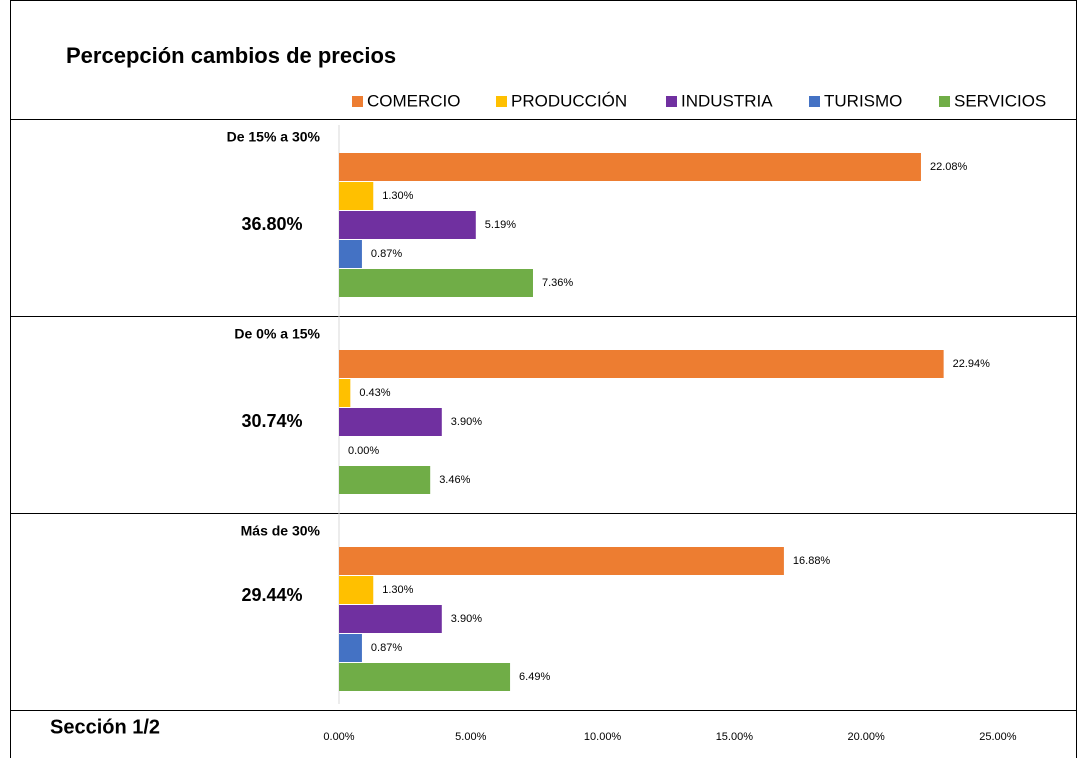 Image resolution: width=1088 pixels, height=758 pixels. I want to click on value-label: 22.94%, so click(972, 364).